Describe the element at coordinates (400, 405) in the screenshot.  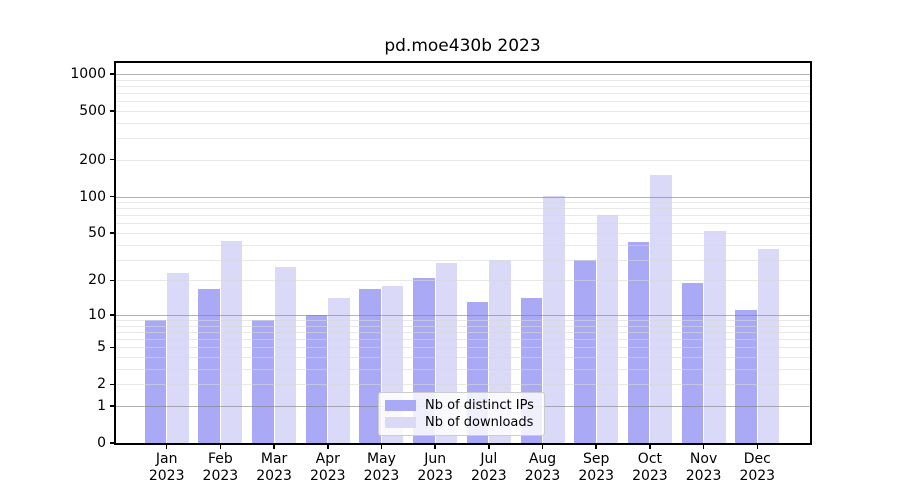
I see `legend-swatch-distinct-ips` at that location.